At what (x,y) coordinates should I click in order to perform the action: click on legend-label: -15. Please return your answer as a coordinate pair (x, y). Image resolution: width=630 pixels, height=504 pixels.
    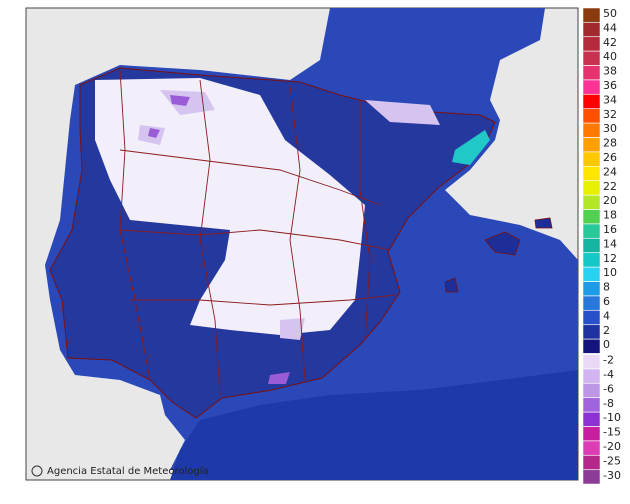
    Looking at the image, I should click on (612, 432).